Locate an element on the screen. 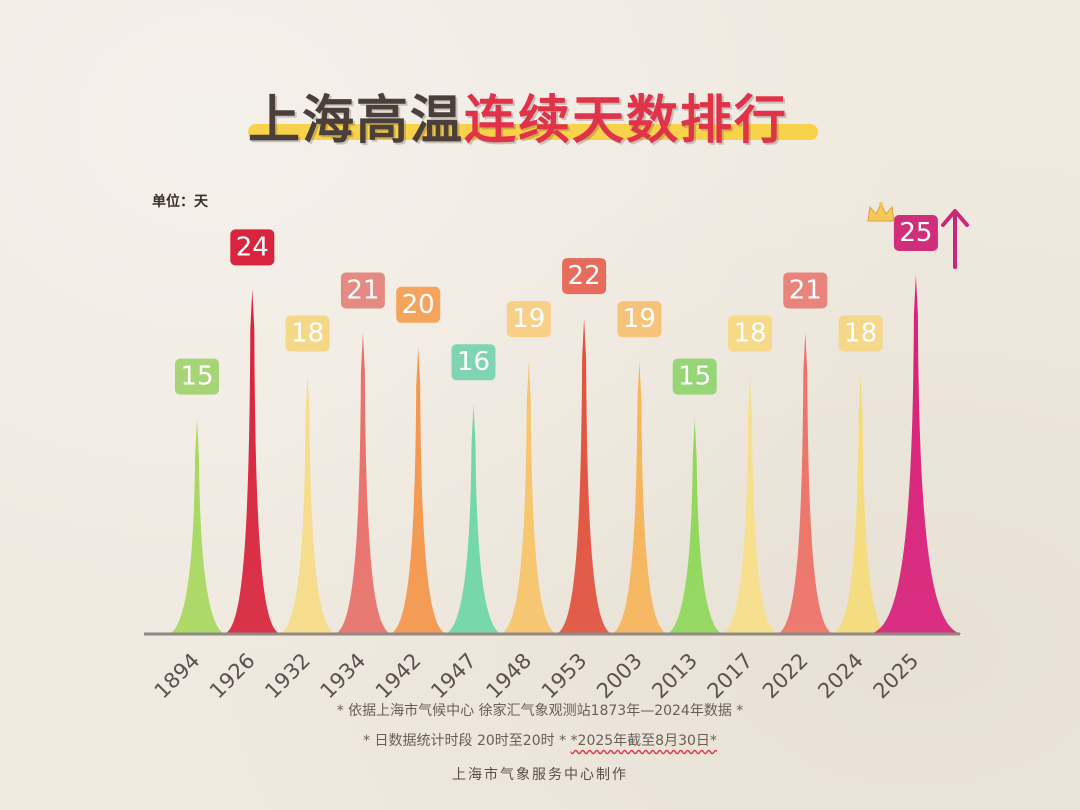 The height and width of the screenshot is (810, 1080). tick-label-1947: 1947 is located at coordinates (453, 674).